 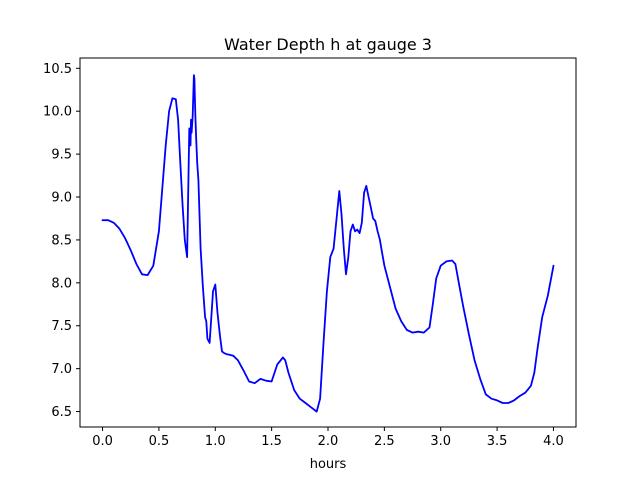 What do you see at coordinates (384, 441) in the screenshot?
I see `x-tick-label: 2.5` at bounding box center [384, 441].